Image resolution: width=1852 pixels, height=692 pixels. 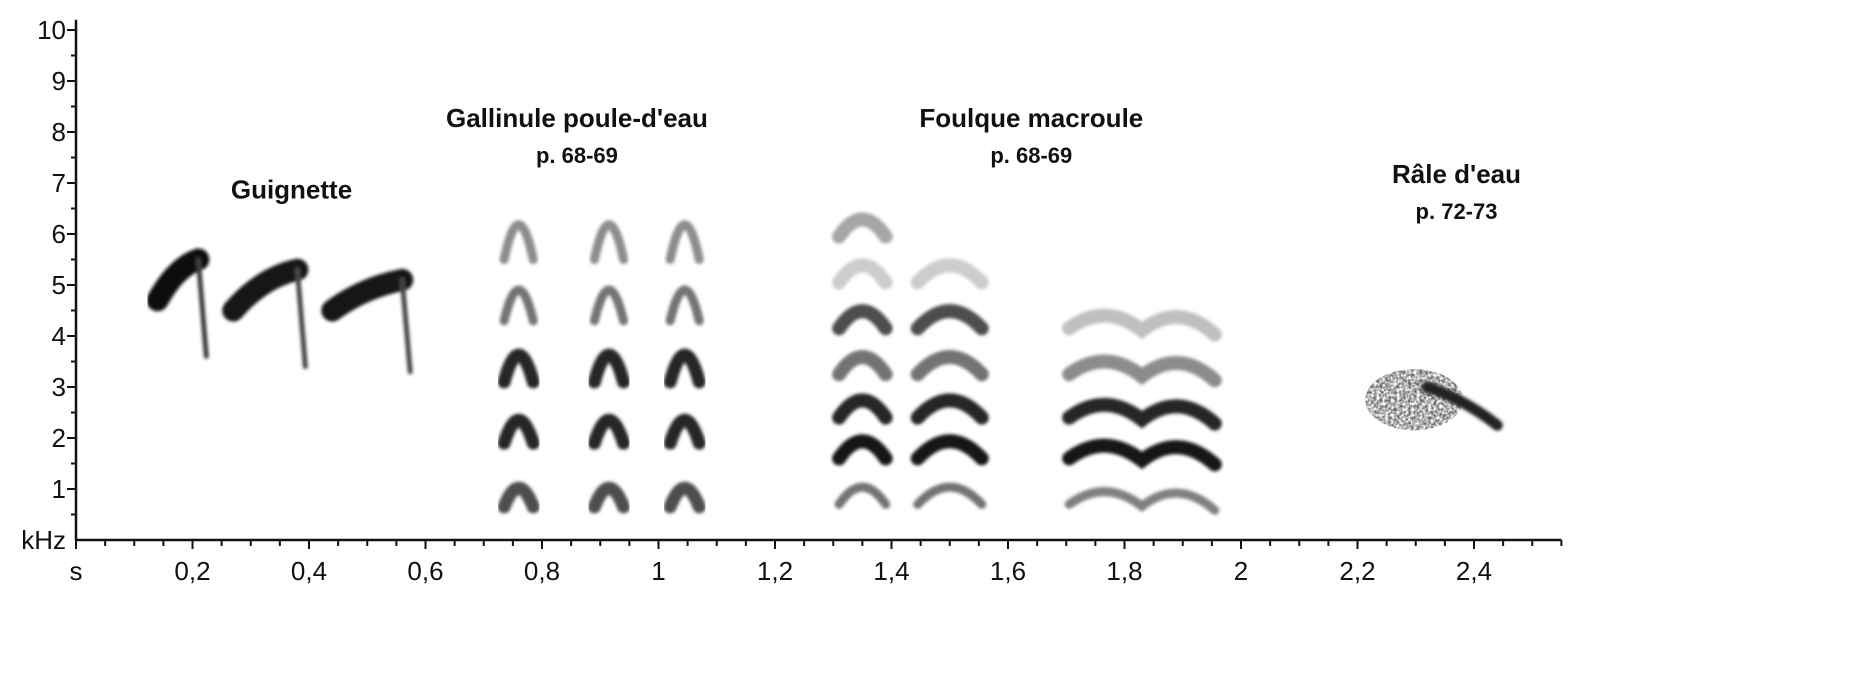 What do you see at coordinates (542, 571) in the screenshot?
I see `x-tick-label: 0,8` at bounding box center [542, 571].